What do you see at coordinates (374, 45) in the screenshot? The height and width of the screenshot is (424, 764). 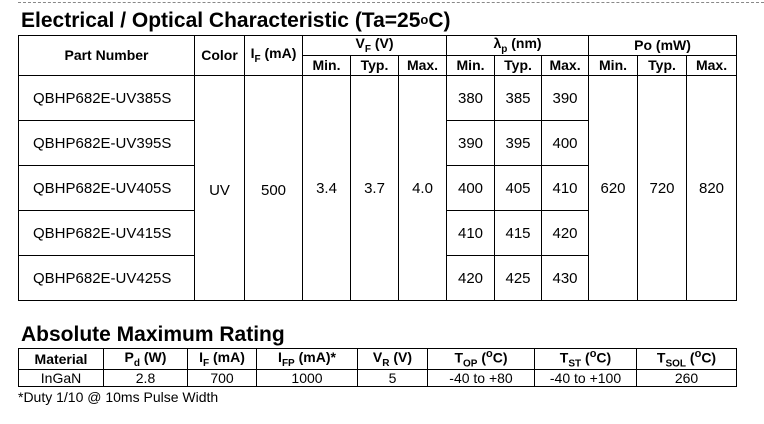 I see `header-forward-voltage: VF (V)` at bounding box center [374, 45].